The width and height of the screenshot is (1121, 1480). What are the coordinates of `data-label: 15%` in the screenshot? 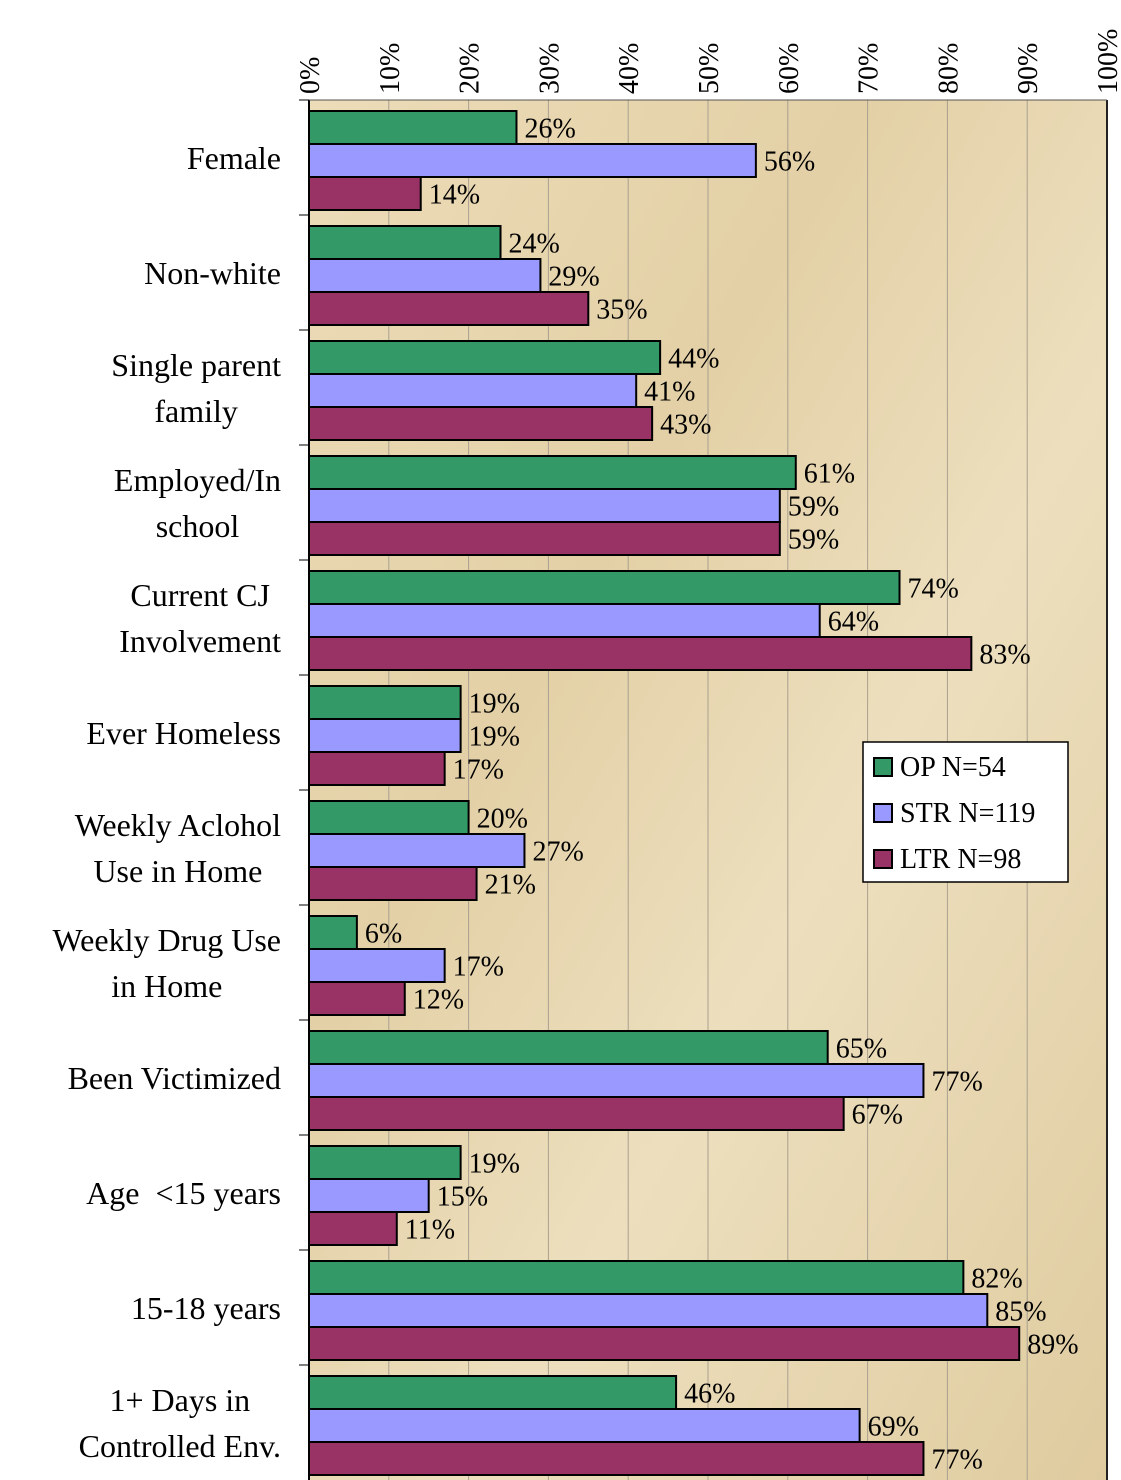 It's located at (462, 1197).